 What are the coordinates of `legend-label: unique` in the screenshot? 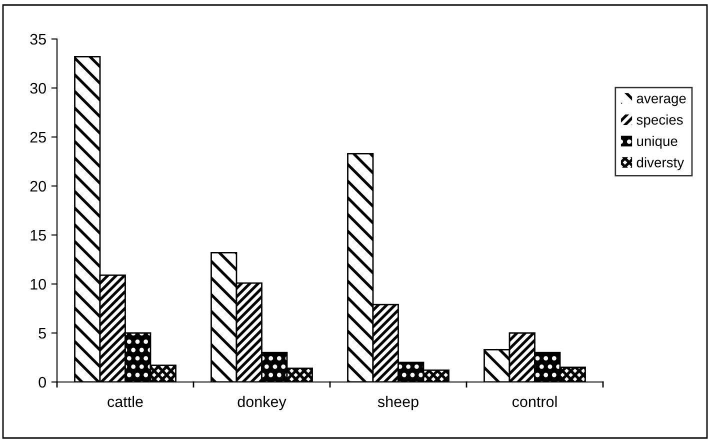 It's located at (657, 142).